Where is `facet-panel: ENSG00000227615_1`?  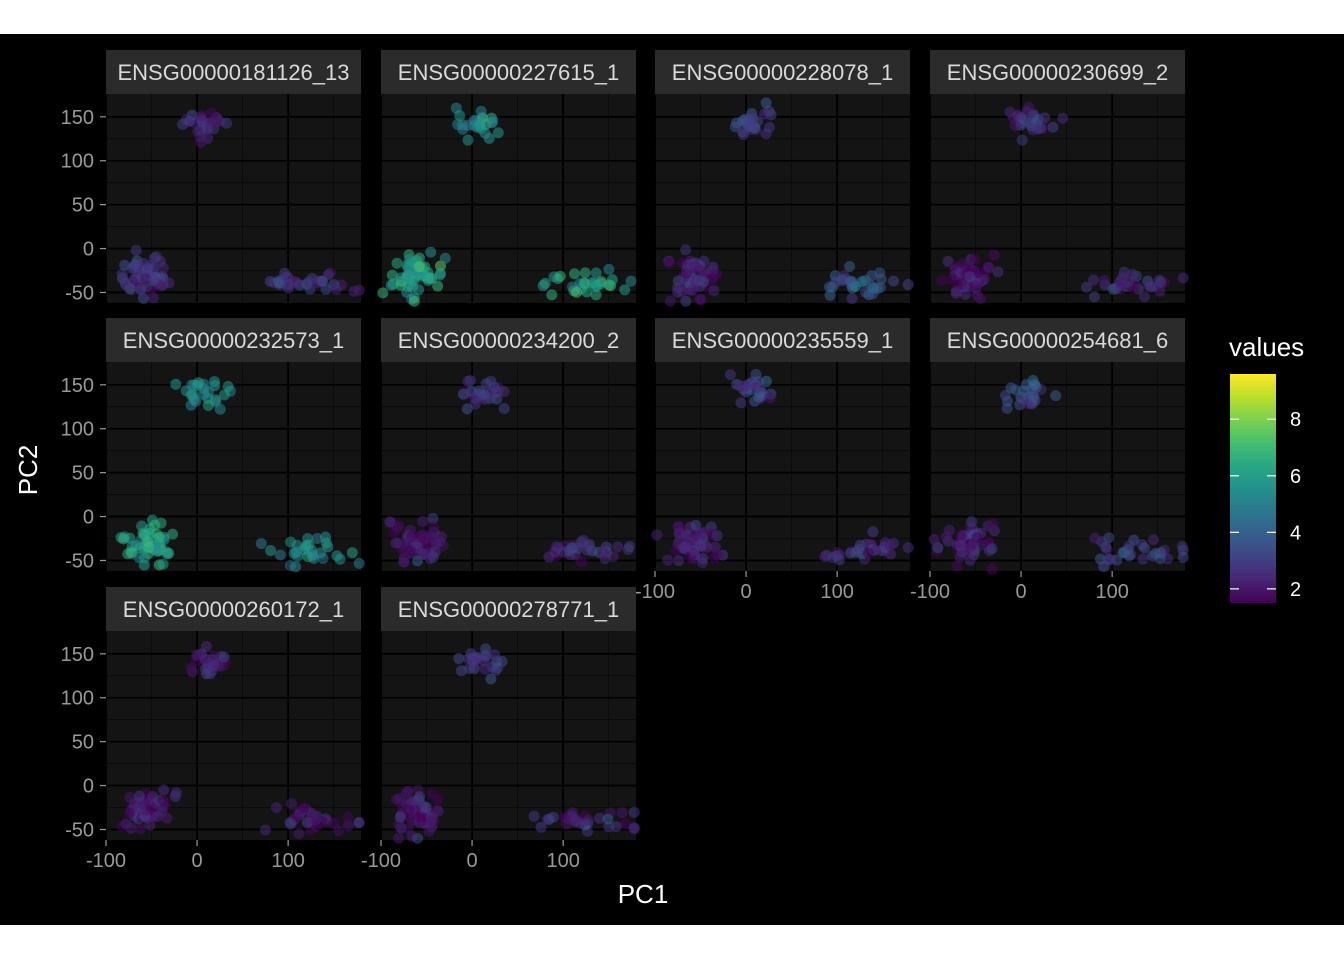
facet-panel: ENSG00000227615_1 is located at coordinates (507, 178).